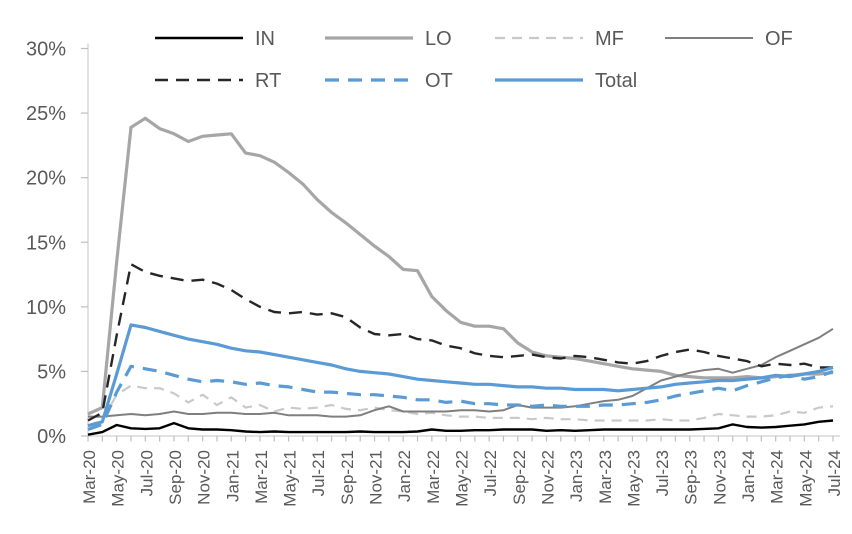 This screenshot has height=534, width=852. I want to click on x-tick-label: Mar-24, so click(777, 477).